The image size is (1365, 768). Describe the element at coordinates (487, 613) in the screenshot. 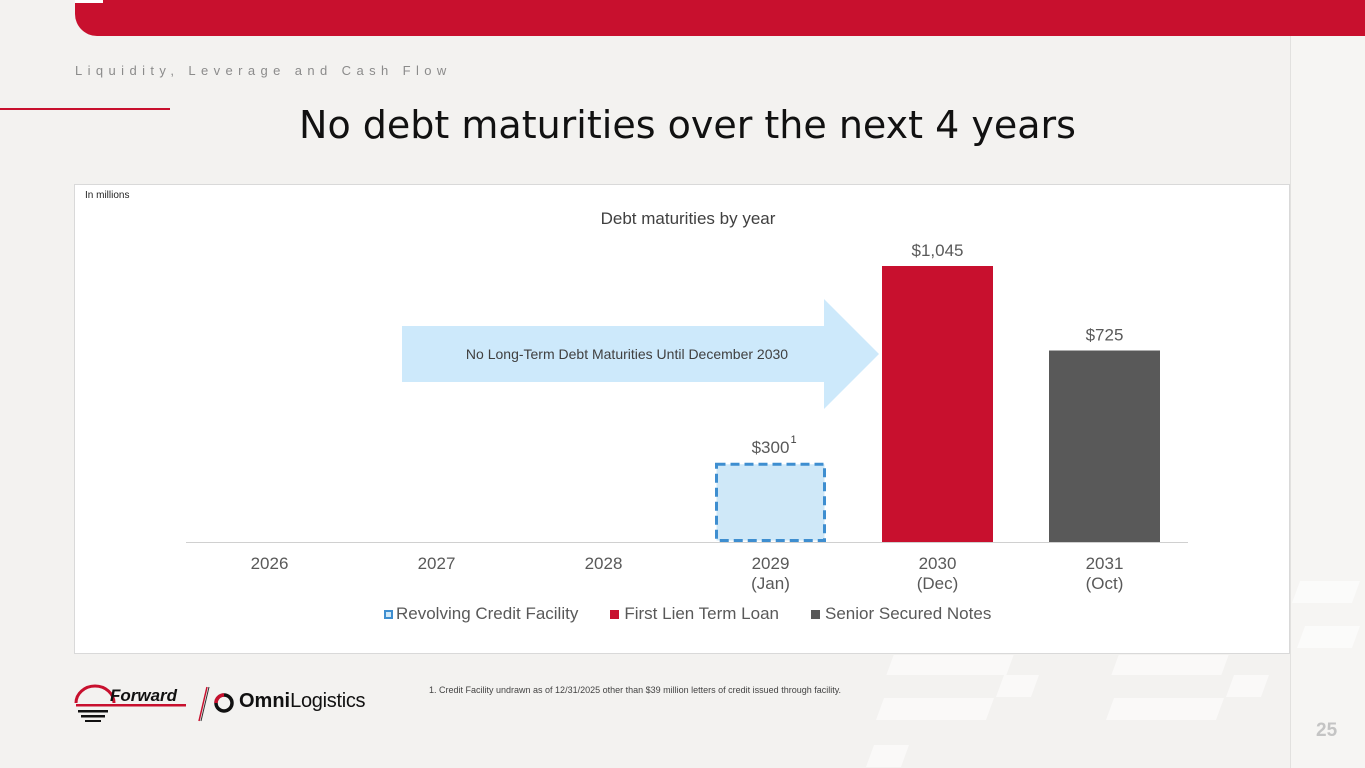

I see `legend-label: Revolving Credit Facility` at that location.